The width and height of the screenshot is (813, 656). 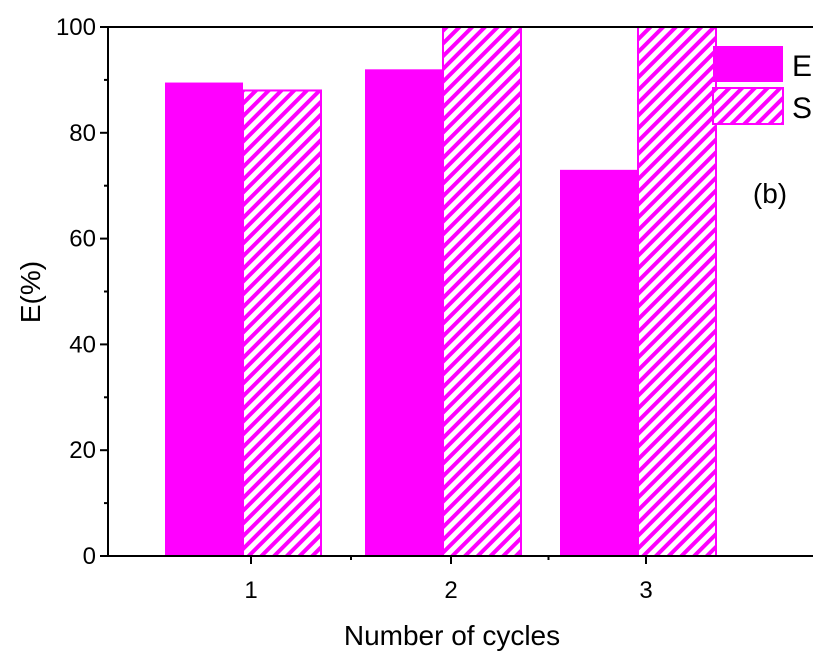 What do you see at coordinates (89, 556) in the screenshot?
I see `y-tick-label: 0` at bounding box center [89, 556].